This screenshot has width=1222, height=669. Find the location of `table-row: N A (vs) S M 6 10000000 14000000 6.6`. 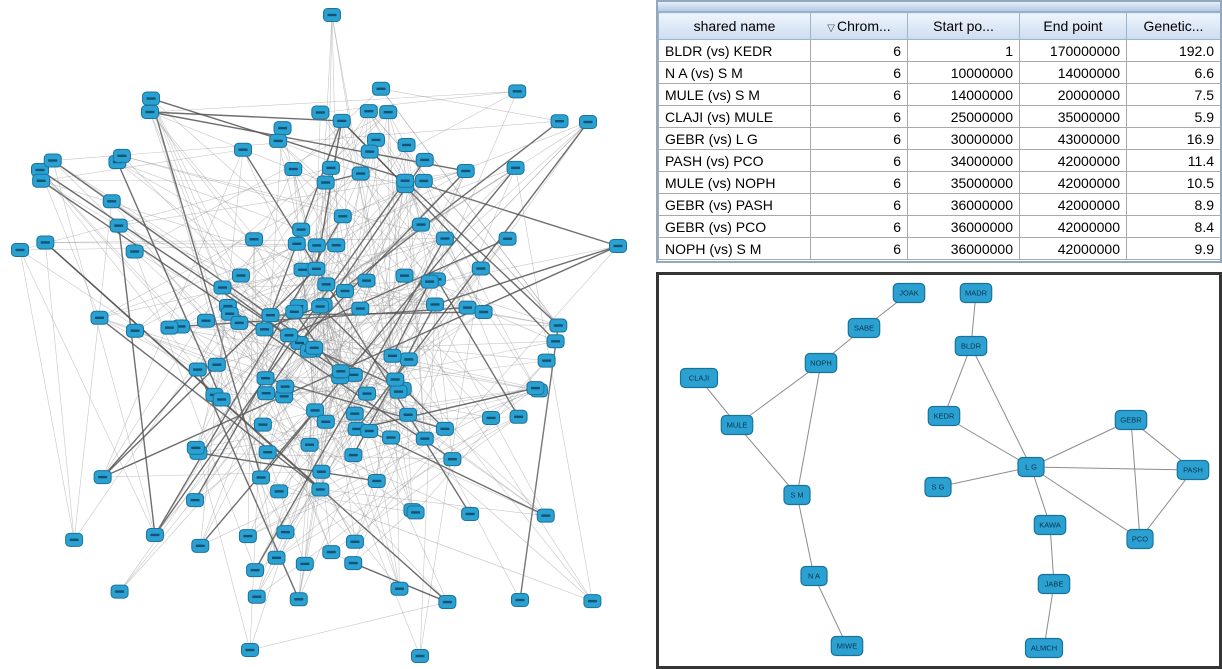

table-row: N A (vs) S M 6 10000000 14000000 6.6 is located at coordinates (939, 72).